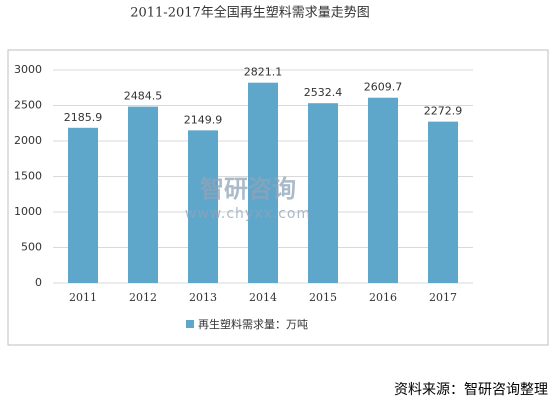 The width and height of the screenshot is (553, 405). I want to click on x-tick-label: 2011, so click(83, 297).